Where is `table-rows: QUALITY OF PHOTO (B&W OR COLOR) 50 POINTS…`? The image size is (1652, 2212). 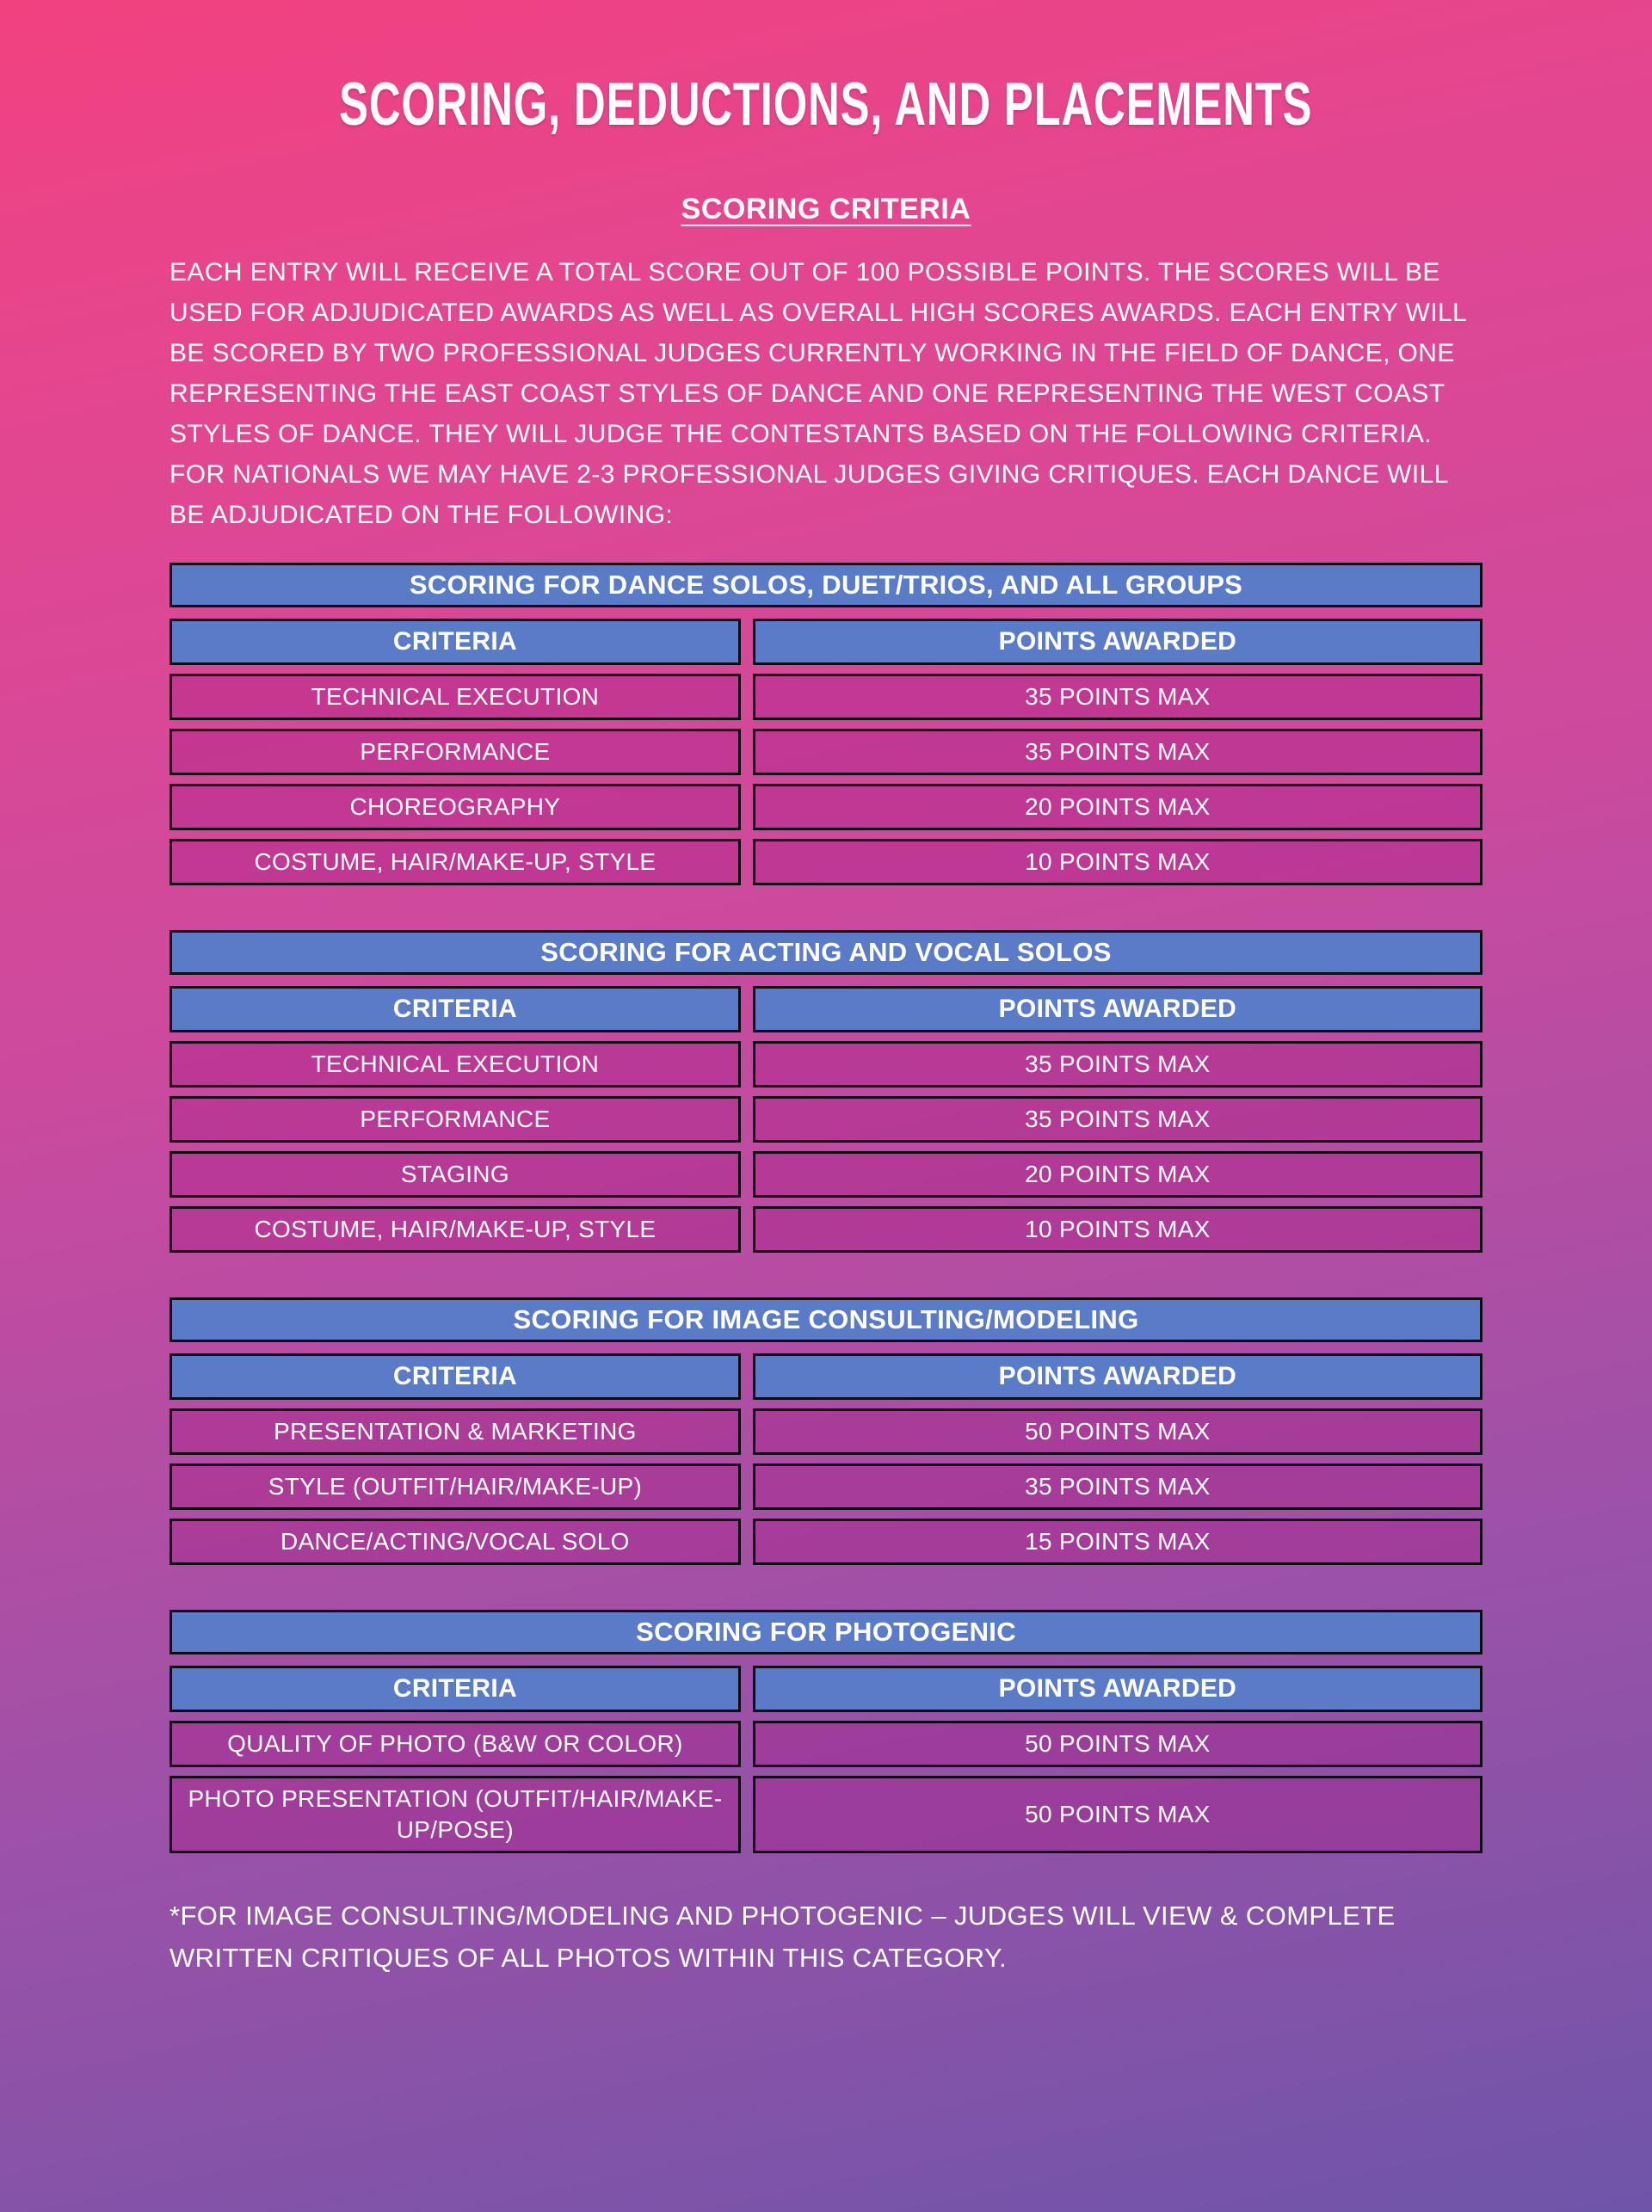
table-rows: QUALITY OF PHOTO (B&W OR COLOR) 50 POINTS… is located at coordinates (826, 1787).